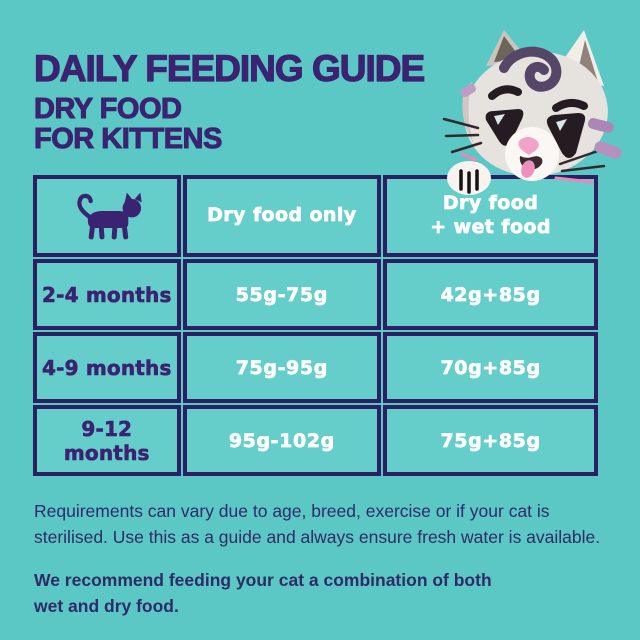  What do you see at coordinates (528, 146) in the screenshot?
I see `kitten-nose` at bounding box center [528, 146].